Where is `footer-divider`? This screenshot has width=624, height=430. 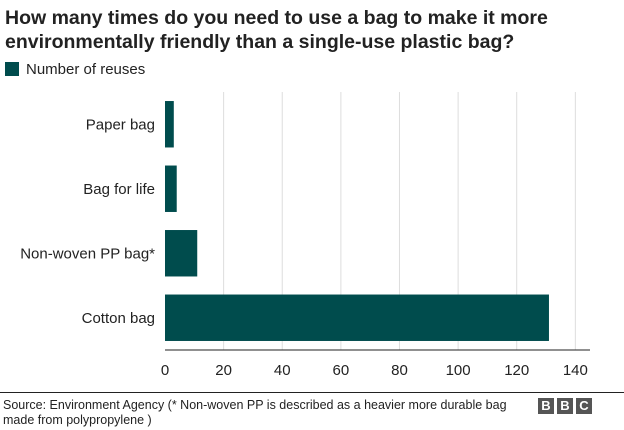
footer-divider is located at coordinates (312, 392).